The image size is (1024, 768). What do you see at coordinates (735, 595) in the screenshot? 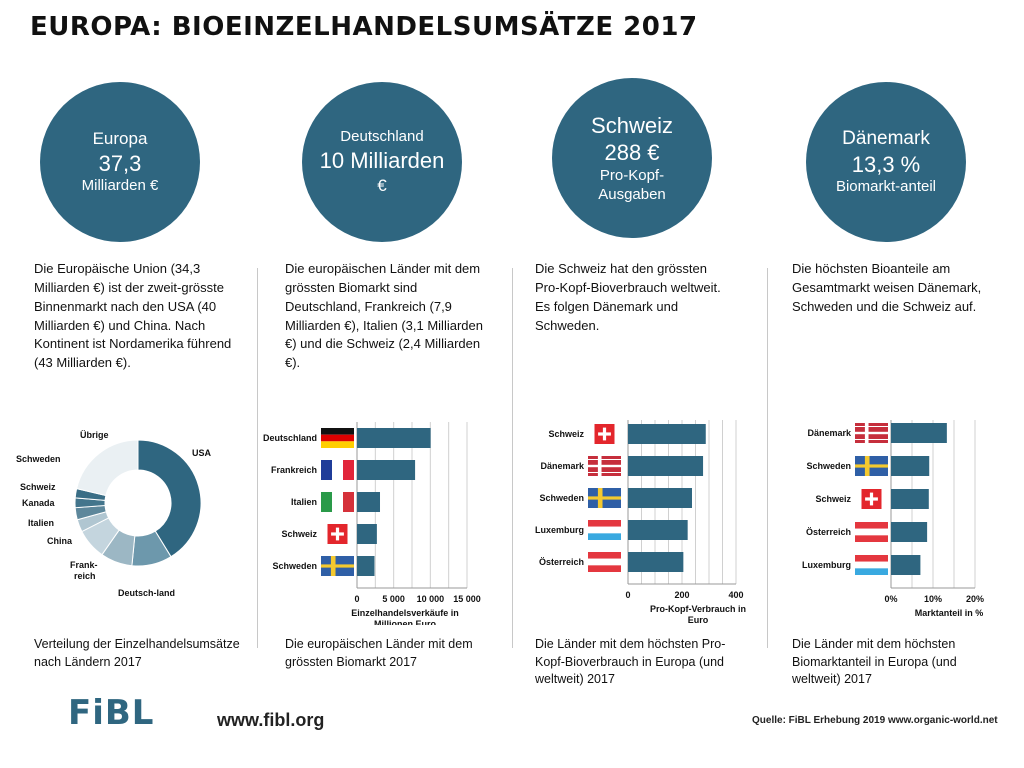
I see `tick-label: 400` at bounding box center [735, 595].